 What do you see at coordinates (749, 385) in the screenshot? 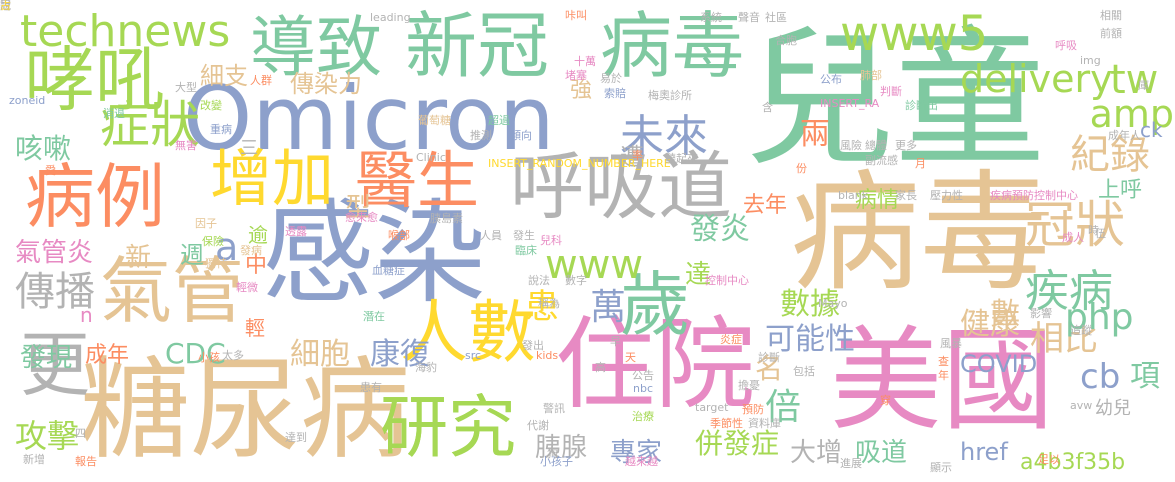
I see `cloud-word: 擔憂` at bounding box center [749, 385].